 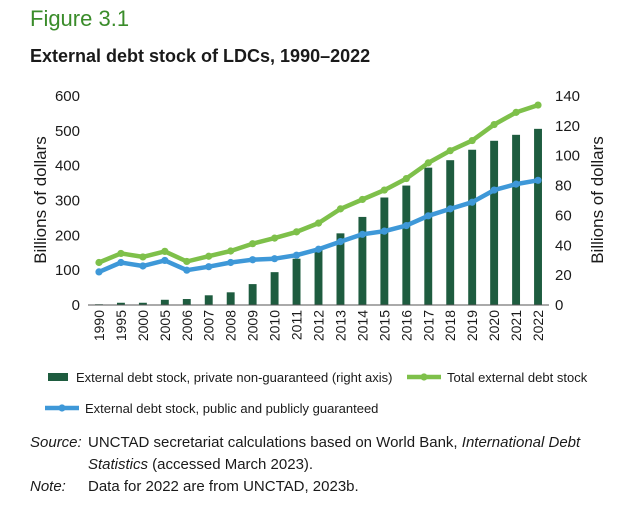 I want to click on point-public-2000, so click(x=143, y=266).